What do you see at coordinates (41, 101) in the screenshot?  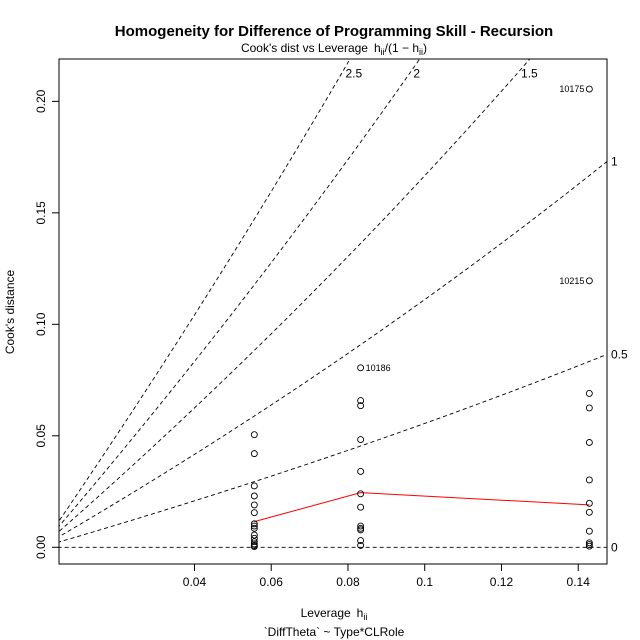 I see `y-tick-label-4: 0.20` at bounding box center [41, 101].